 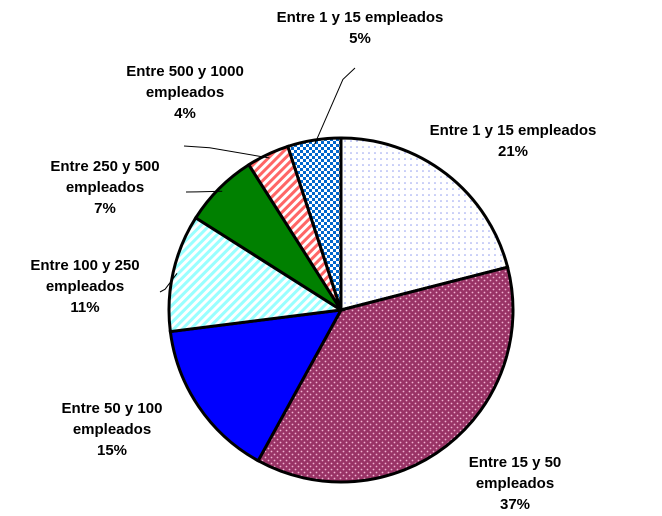 What do you see at coordinates (85, 276) in the screenshot?
I see `category-label: Entre 100 y 250 empleados` at bounding box center [85, 276].